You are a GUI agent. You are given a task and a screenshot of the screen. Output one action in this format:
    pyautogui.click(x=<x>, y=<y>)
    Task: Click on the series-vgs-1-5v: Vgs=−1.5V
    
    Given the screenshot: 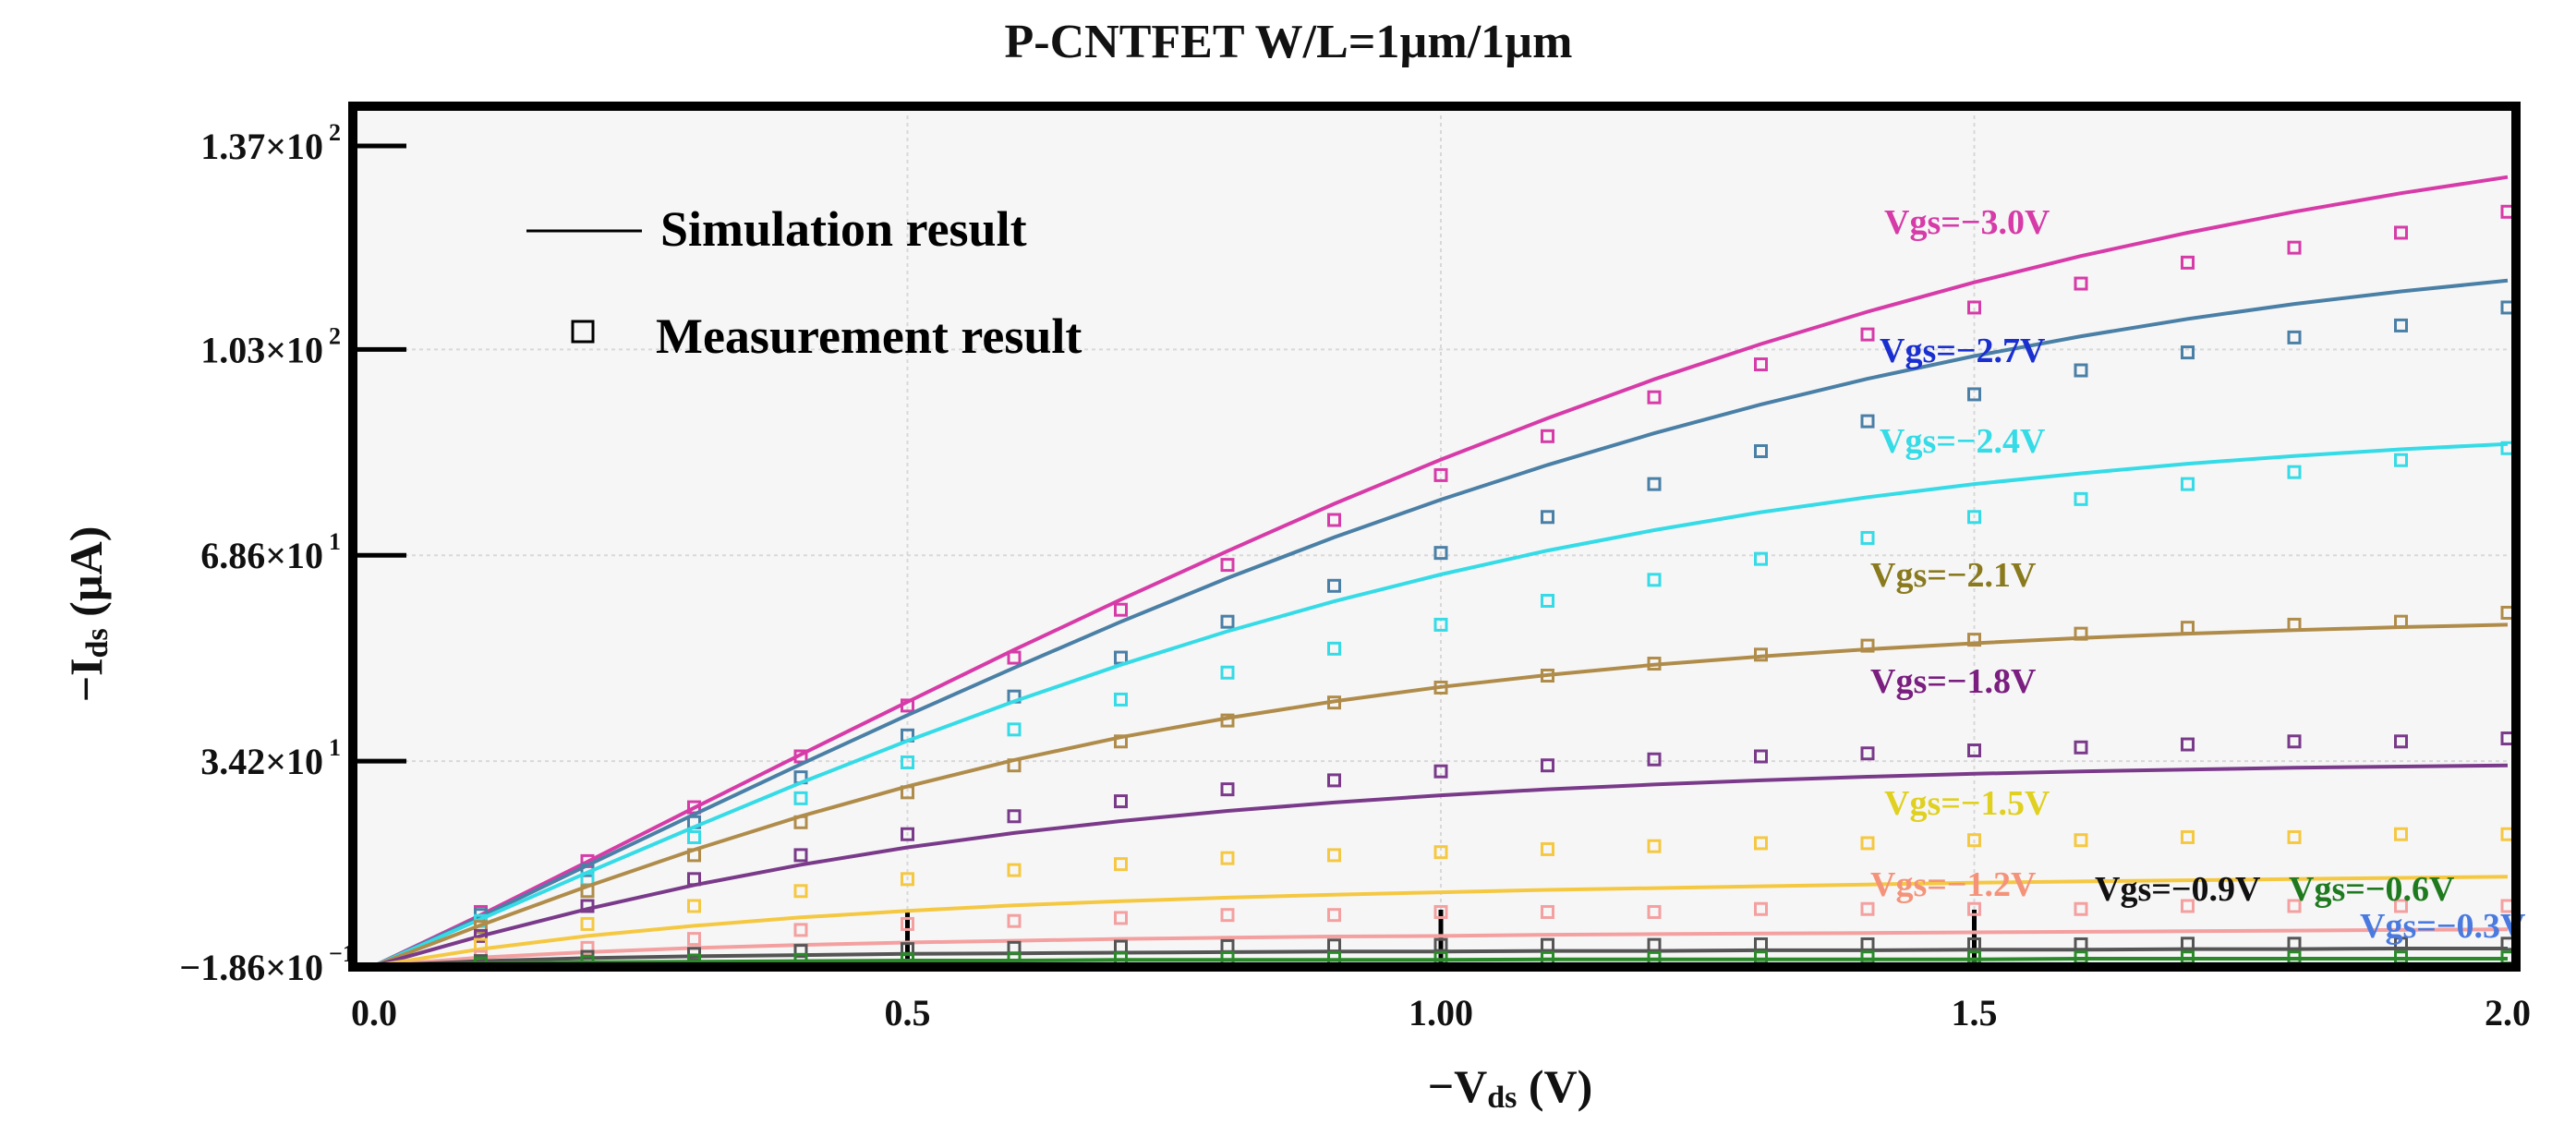 What is the action you would take?
    pyautogui.click(x=1444, y=876)
    